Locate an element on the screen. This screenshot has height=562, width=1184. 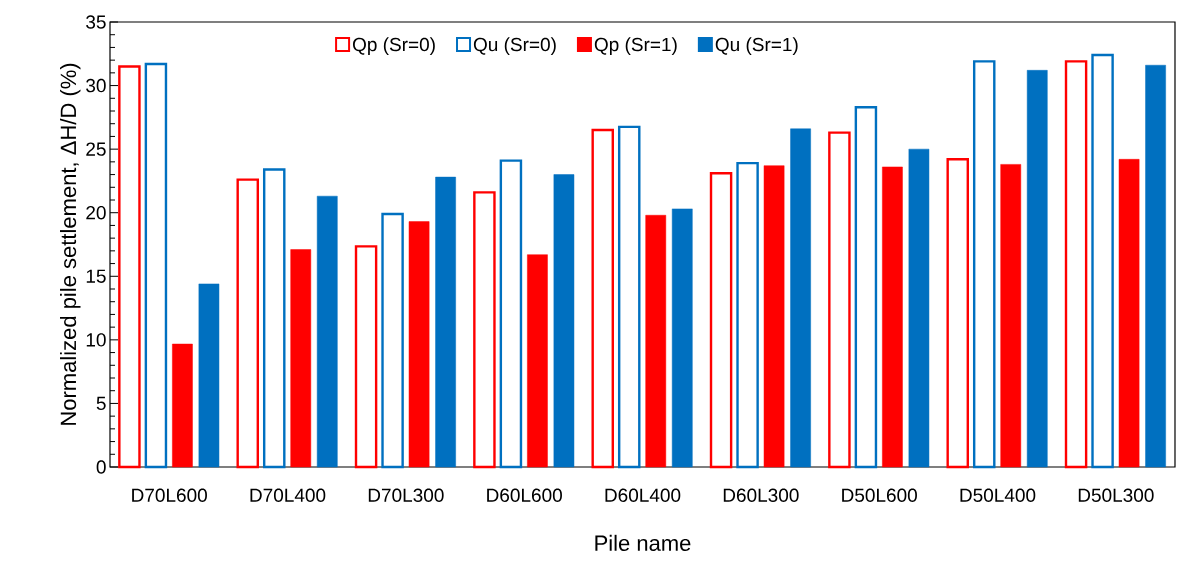
x-tick-label: D70L400 is located at coordinates (288, 495).